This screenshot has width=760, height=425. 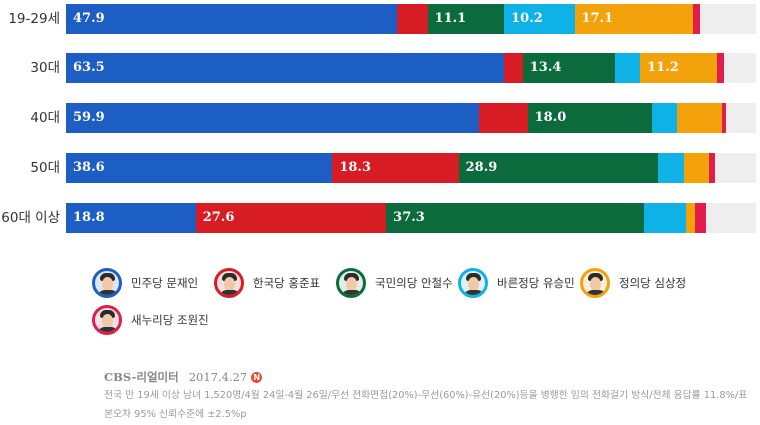 What do you see at coordinates (257, 377) in the screenshot?
I see `new-badge-icon: N` at bounding box center [257, 377].